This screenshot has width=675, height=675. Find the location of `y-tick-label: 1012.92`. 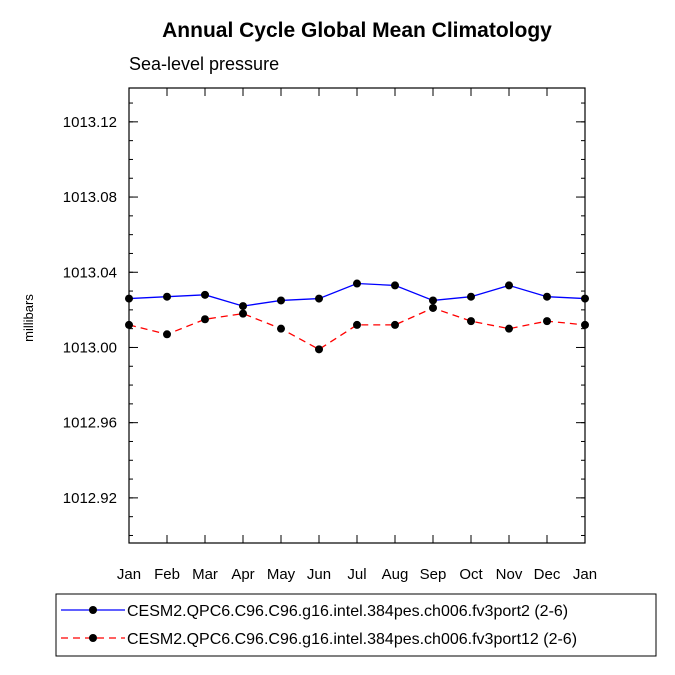

y-tick-label: 1012.92 is located at coordinates (90, 498).